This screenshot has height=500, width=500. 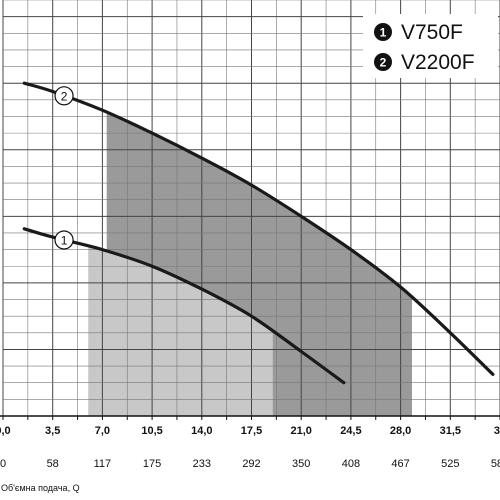 What do you see at coordinates (432, 32) in the screenshot?
I see `legend-label-1: V750F` at bounding box center [432, 32].